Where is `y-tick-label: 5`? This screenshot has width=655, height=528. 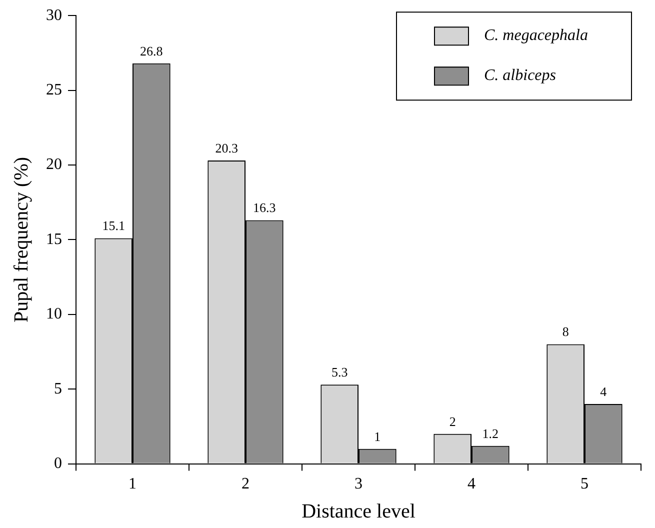
y-tick-label: 5 is located at coordinates (58, 389).